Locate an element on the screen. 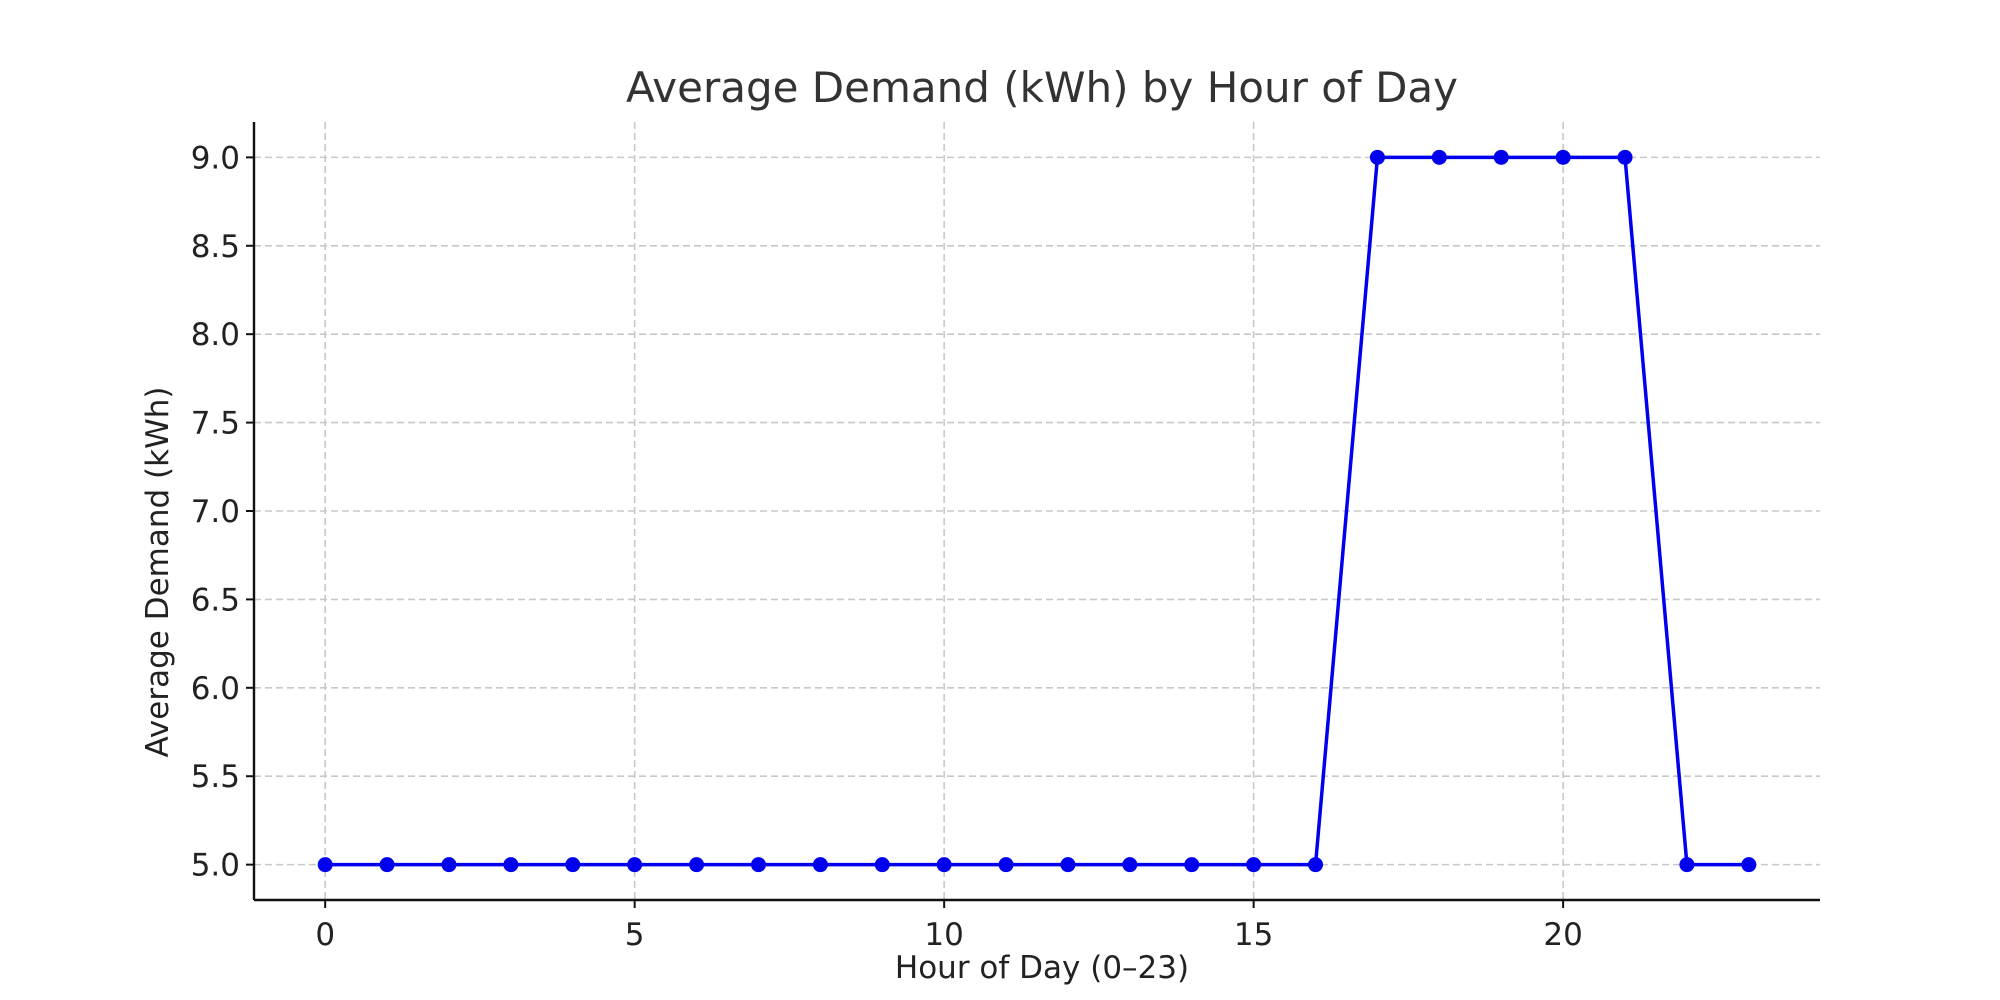  x-tick-label: 5 is located at coordinates (635, 935).